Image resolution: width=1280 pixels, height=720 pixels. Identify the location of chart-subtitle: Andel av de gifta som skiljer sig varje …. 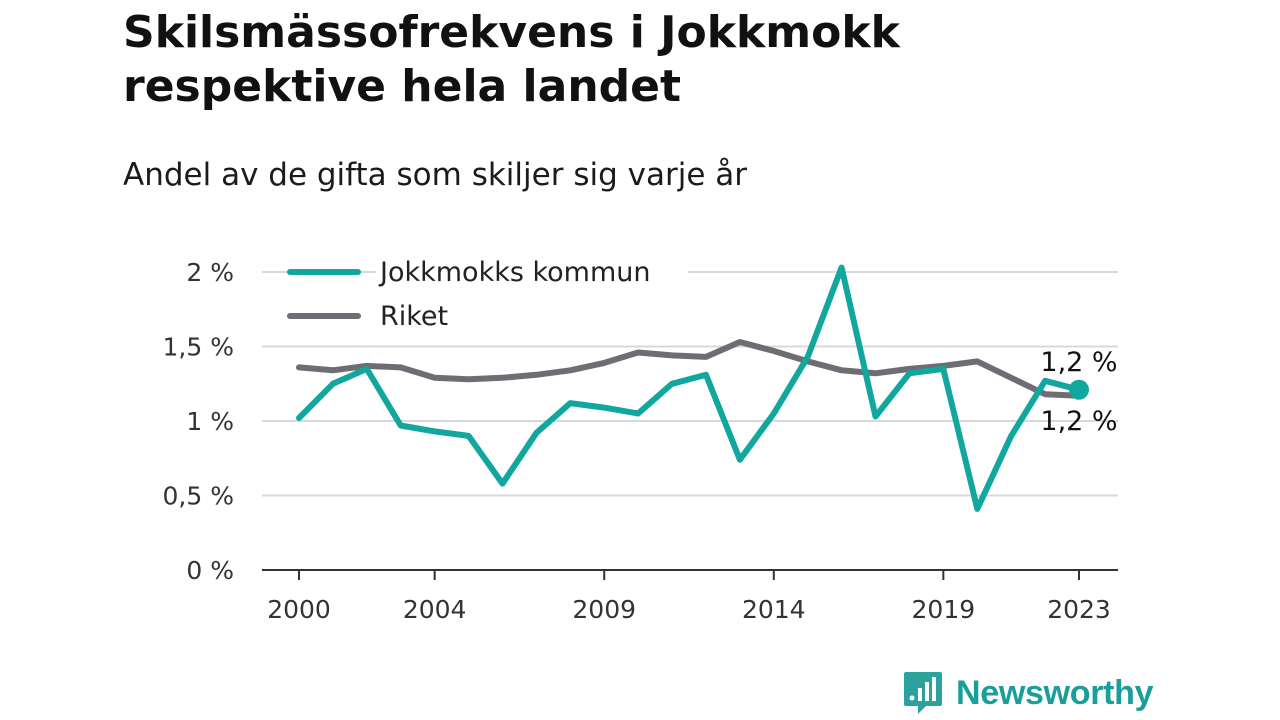
(435, 175).